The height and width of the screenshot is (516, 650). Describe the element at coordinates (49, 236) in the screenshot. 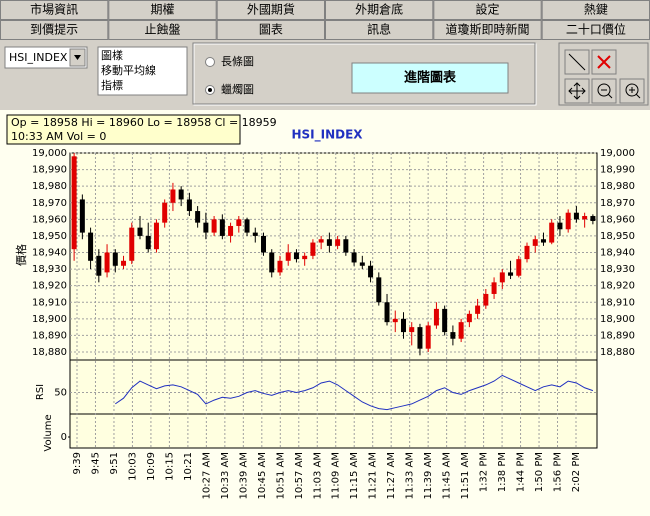

I see `y-tick-label: 18,950` at that location.